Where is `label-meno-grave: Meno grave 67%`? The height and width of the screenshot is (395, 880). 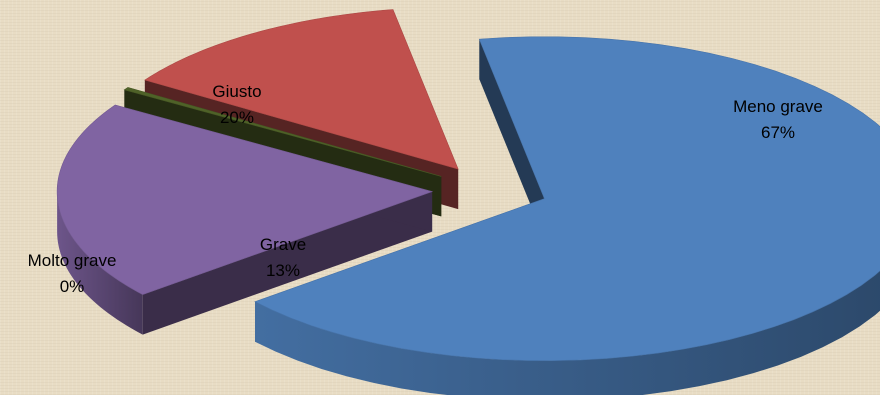
label-meno-grave: Meno grave 67% is located at coordinates (778, 120).